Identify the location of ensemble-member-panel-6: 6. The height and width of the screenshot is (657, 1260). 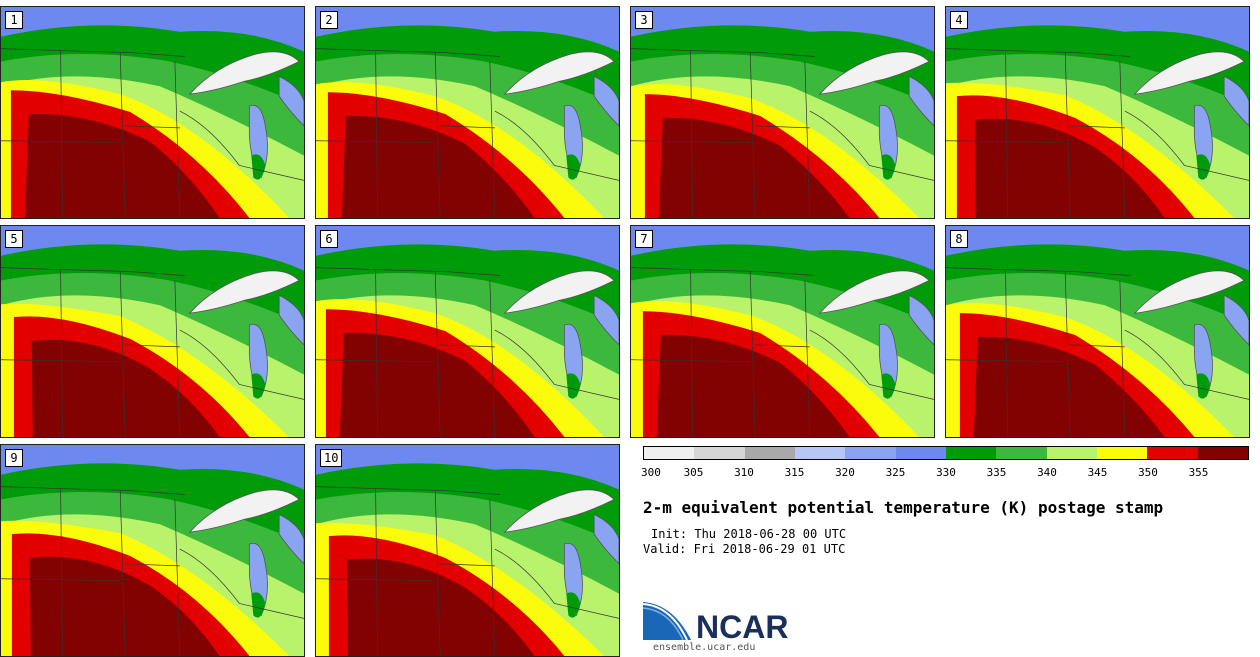
(467, 331).